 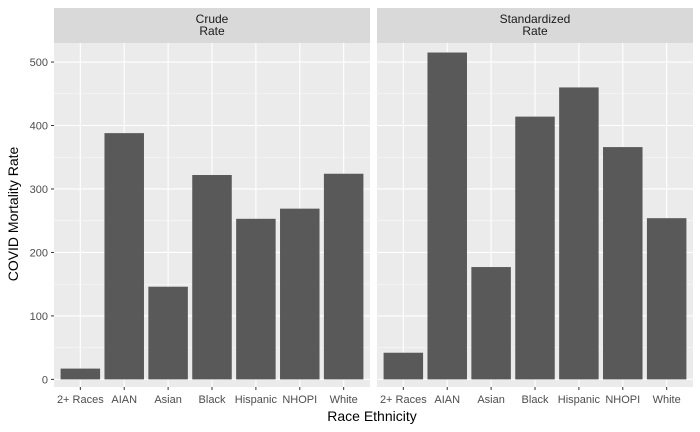 I want to click on y-tick-label: 500, so click(x=39, y=63).